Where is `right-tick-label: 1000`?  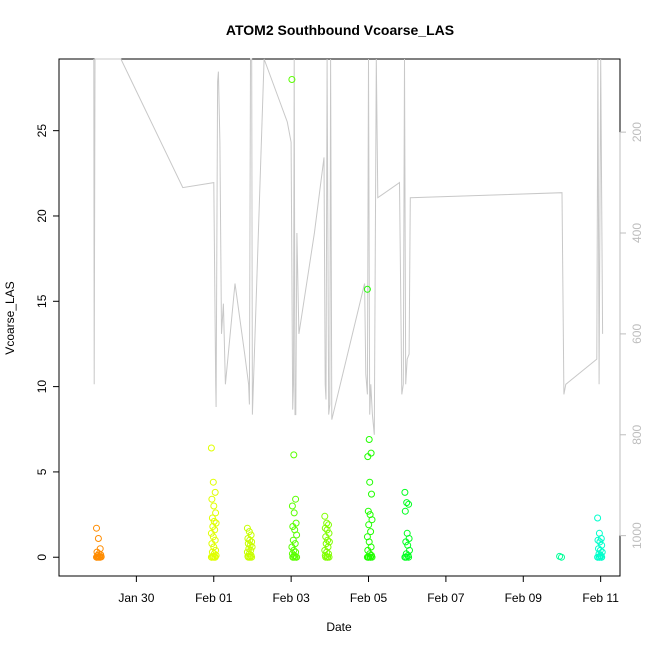 right-tick-label: 1000 is located at coordinates (637, 535).